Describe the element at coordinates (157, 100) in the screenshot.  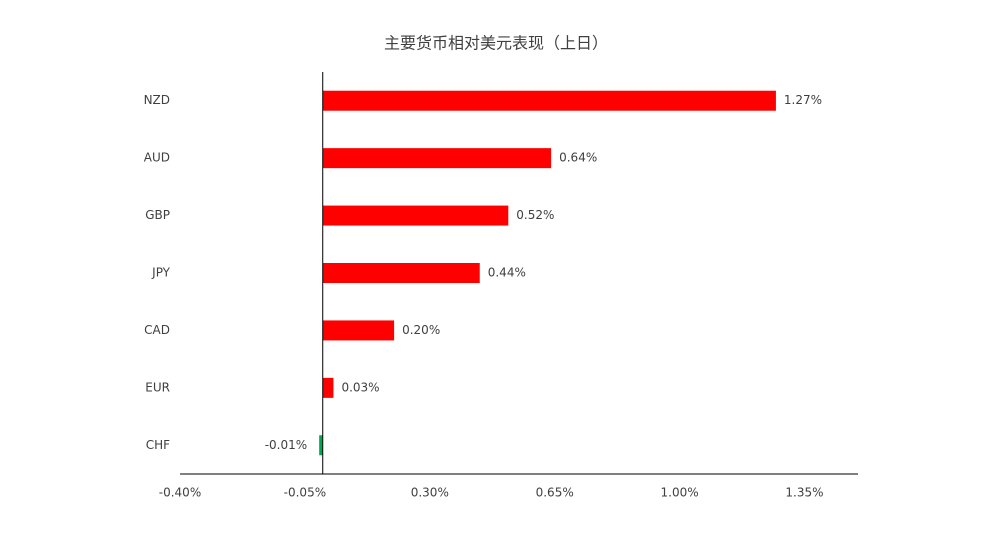
I see `y-tick-label: NZD` at that location.